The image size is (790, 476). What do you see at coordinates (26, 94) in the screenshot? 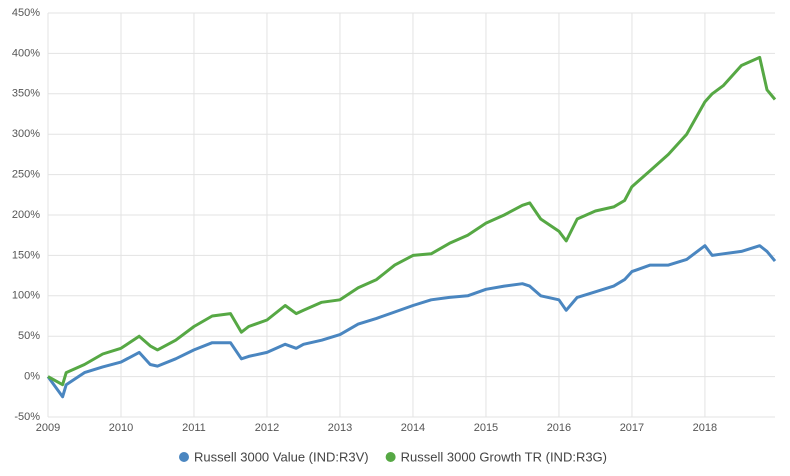
I see `y-tick-label: 350%` at bounding box center [26, 94].